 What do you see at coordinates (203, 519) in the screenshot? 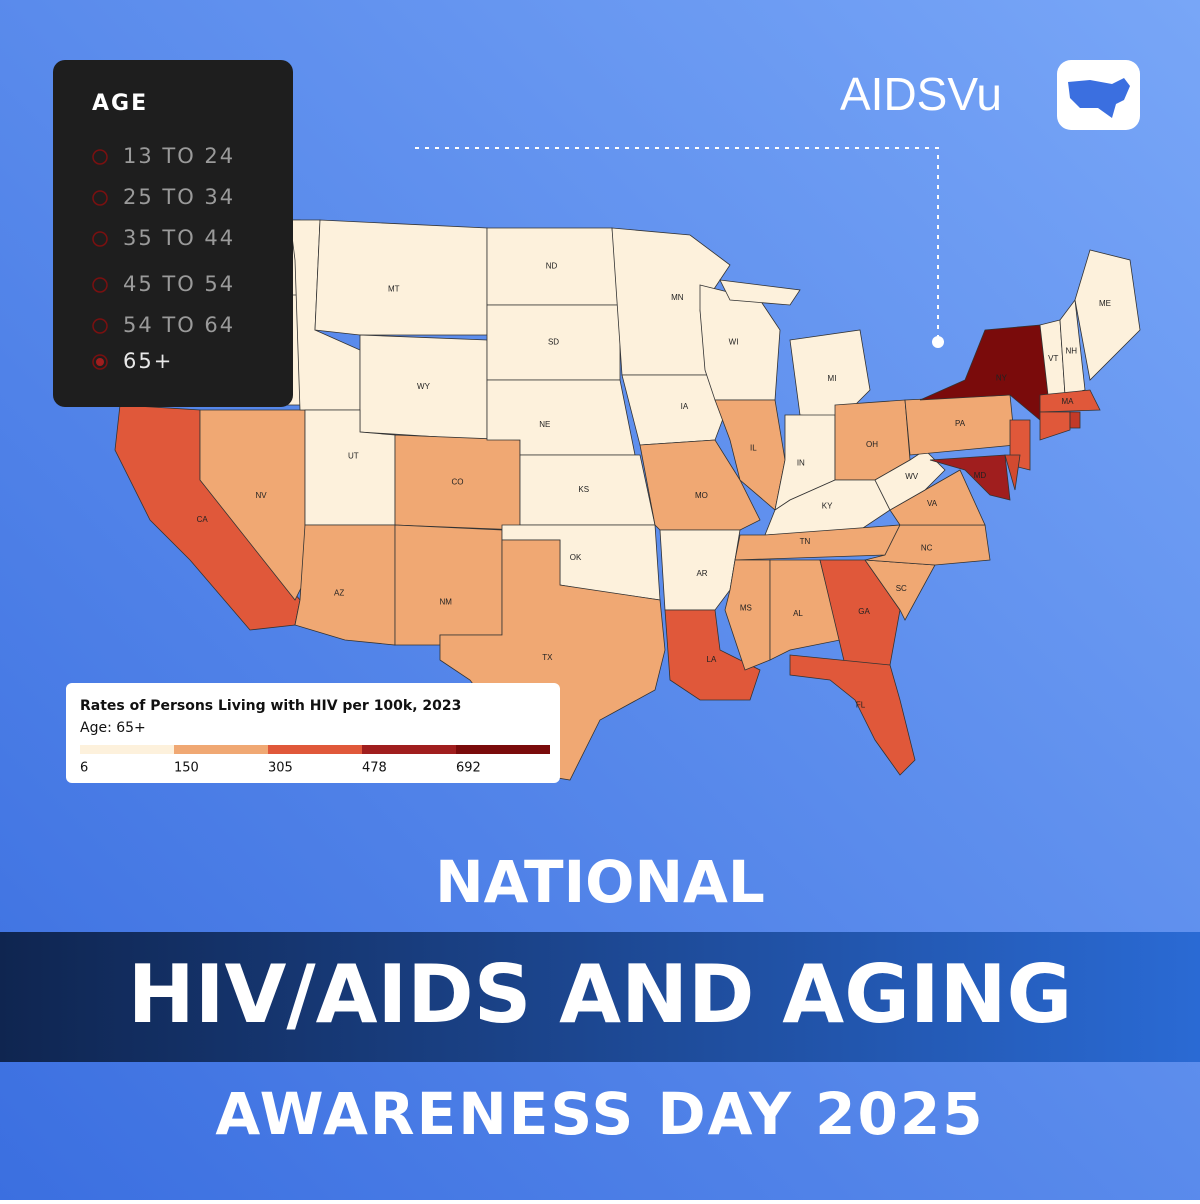
I see `state-label: CA` at bounding box center [203, 519].